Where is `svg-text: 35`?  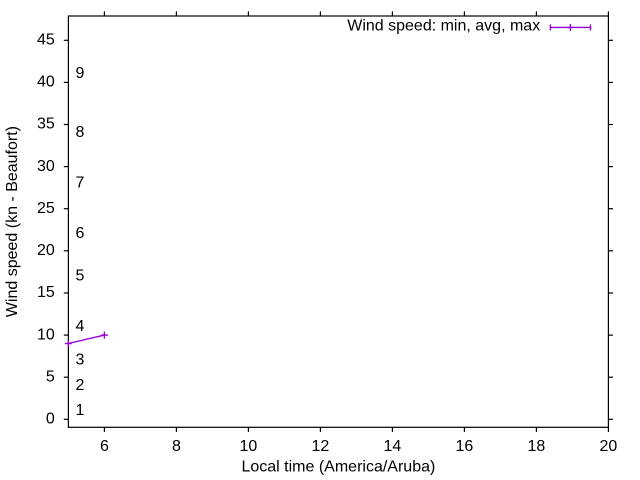
svg-text: 35 is located at coordinates (46, 124).